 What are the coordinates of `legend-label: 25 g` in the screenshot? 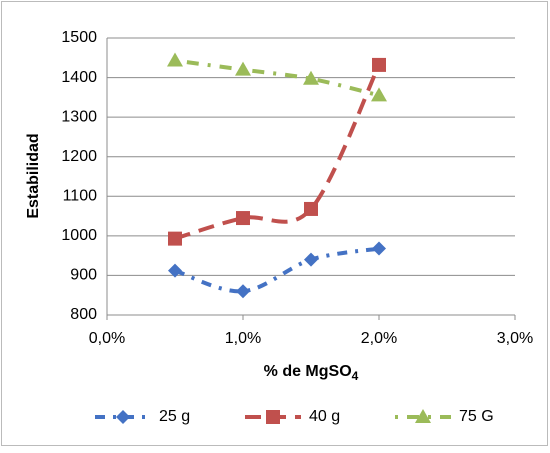 It's located at (174, 416).